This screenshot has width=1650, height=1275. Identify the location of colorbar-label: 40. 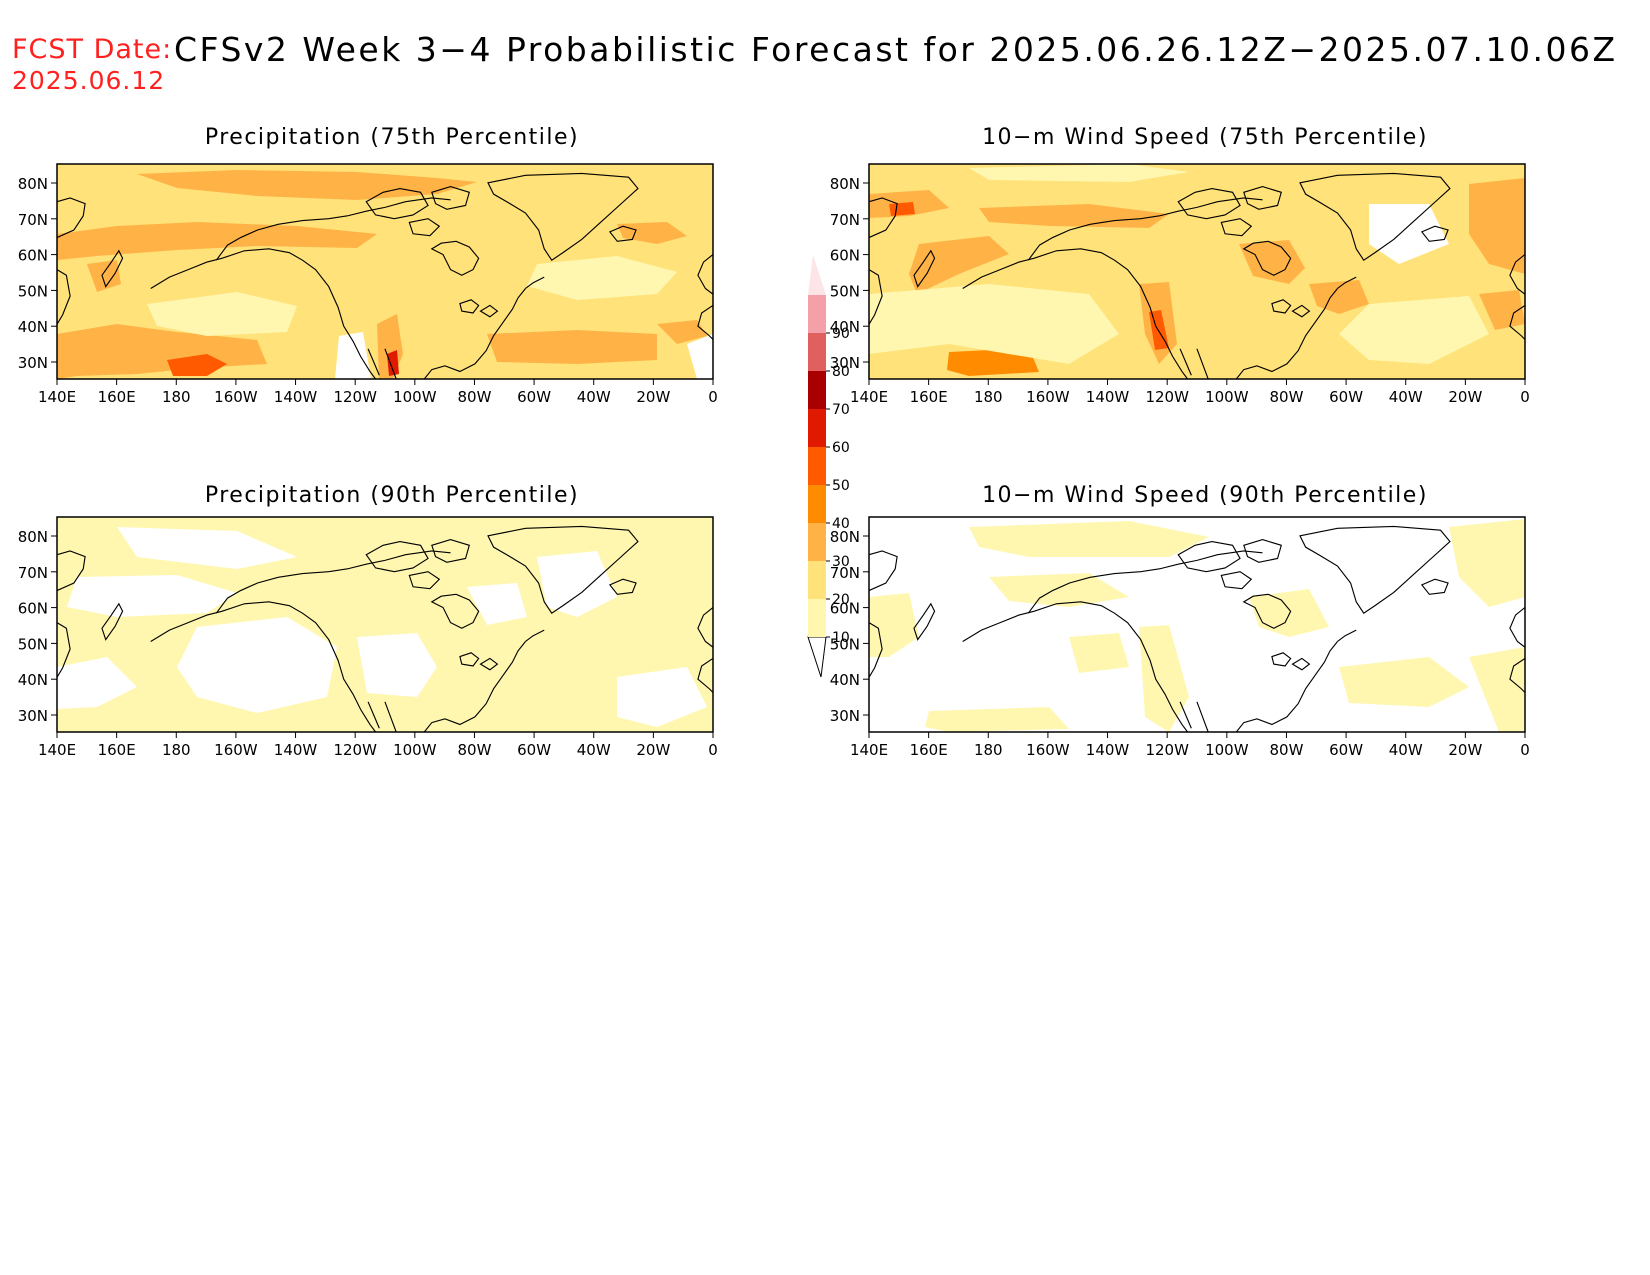
(841, 524).